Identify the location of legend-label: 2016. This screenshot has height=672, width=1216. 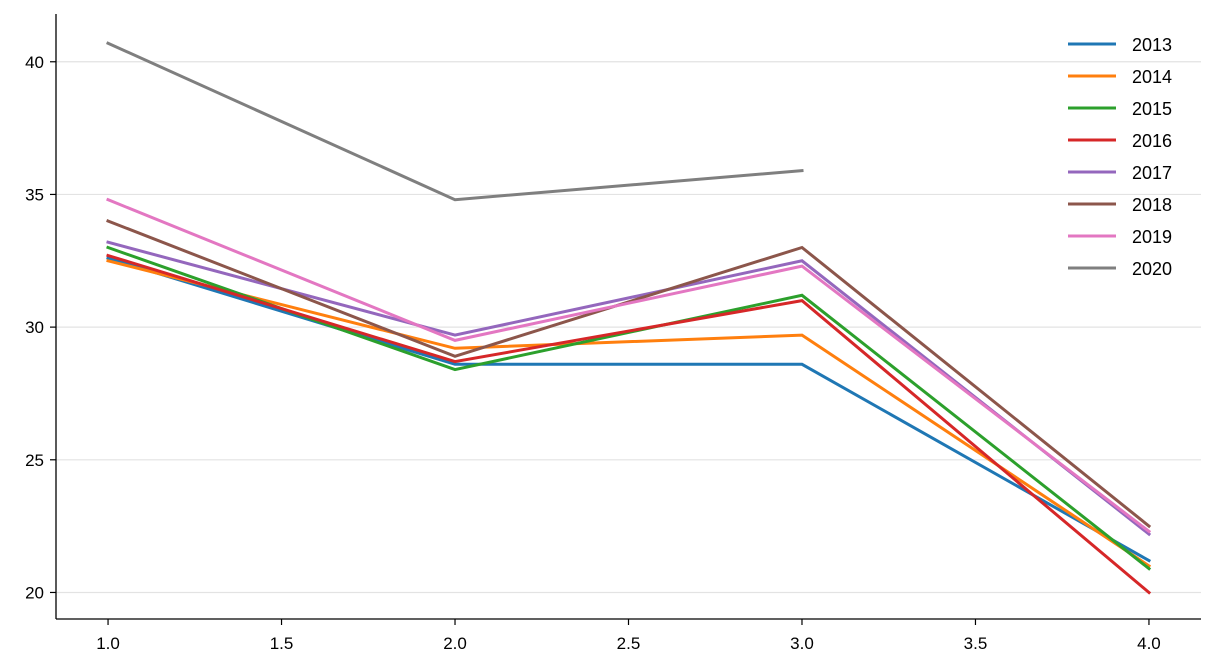
(1152, 141).